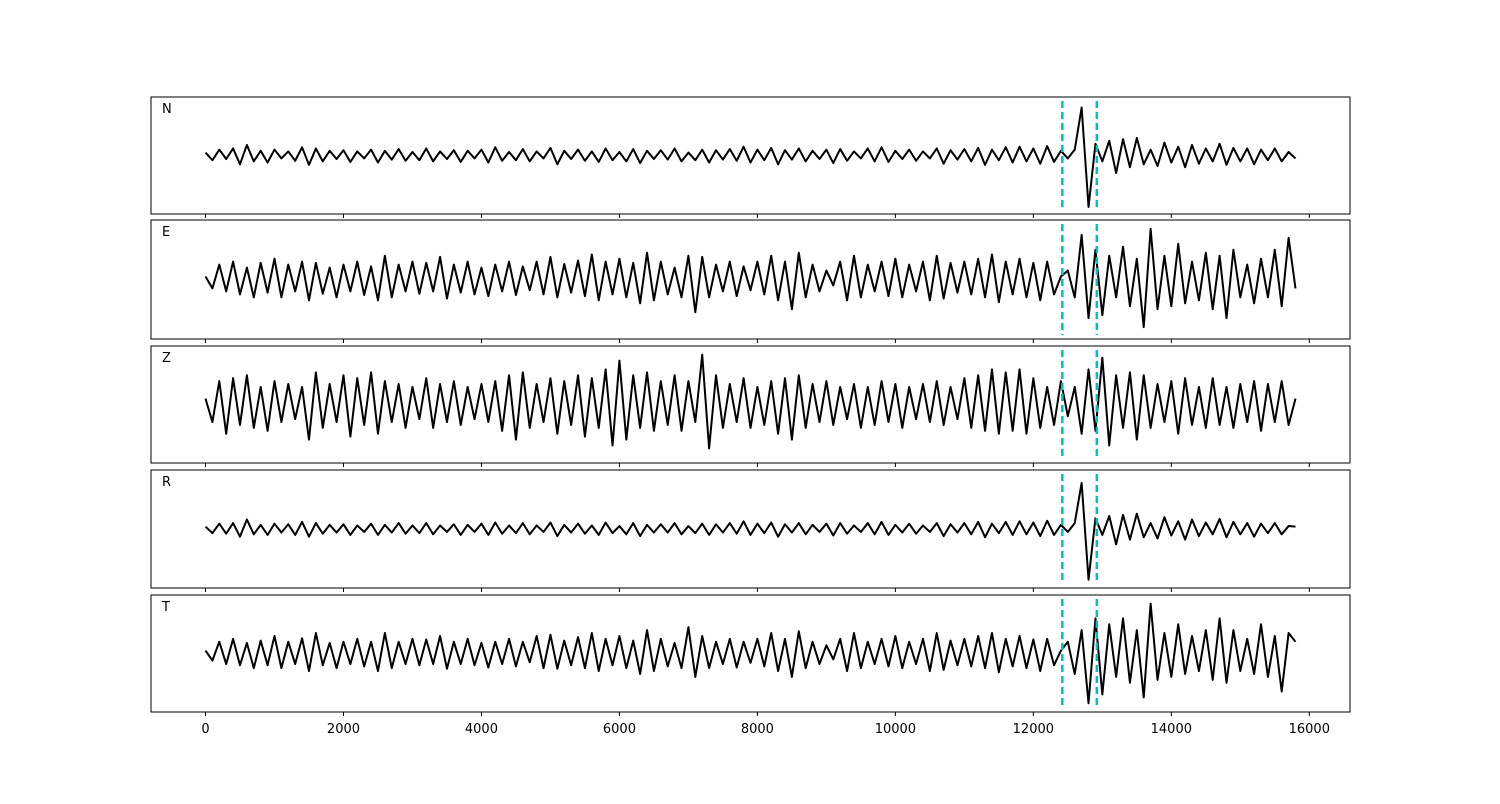  Describe the element at coordinates (481, 729) in the screenshot. I see `x-tick-label: 4000` at that location.